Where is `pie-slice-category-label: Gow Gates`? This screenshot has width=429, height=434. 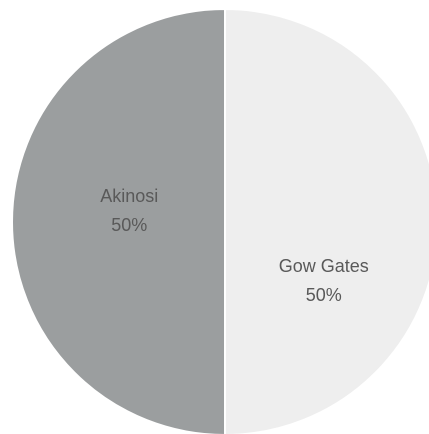
pie-slice-category-label: Gow Gates is located at coordinates (324, 266).